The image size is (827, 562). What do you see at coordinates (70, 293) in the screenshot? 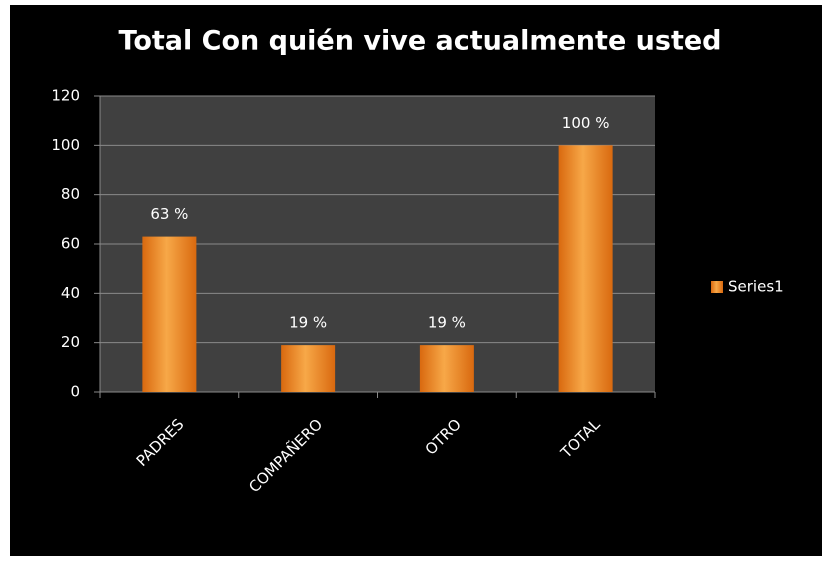
I see `y-tick-label: 40` at bounding box center [70, 293].